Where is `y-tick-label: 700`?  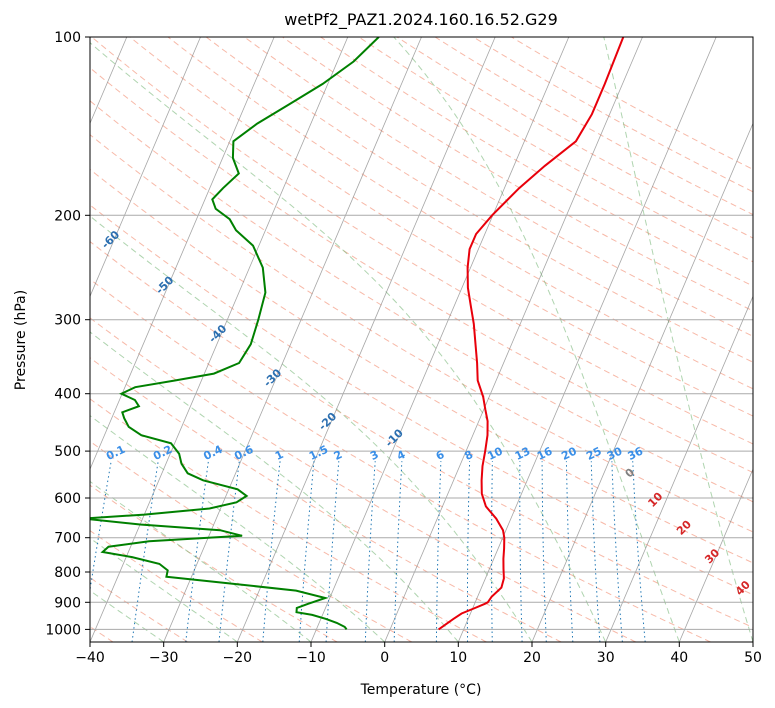 y-tick-label: 700 is located at coordinates (67, 539).